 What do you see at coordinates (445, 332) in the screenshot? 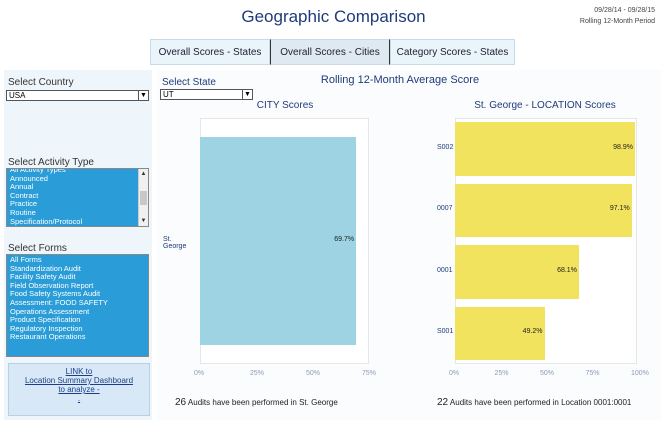
I see `category-label: S001` at bounding box center [445, 332].